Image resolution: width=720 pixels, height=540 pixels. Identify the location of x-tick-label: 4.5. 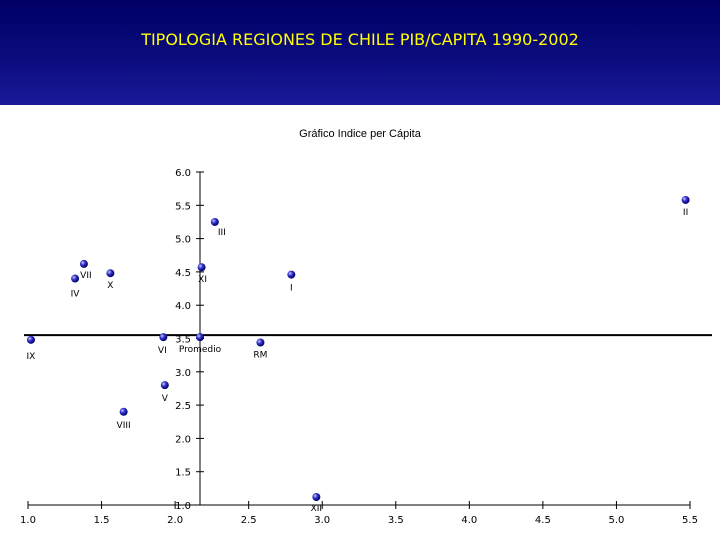
(543, 520).